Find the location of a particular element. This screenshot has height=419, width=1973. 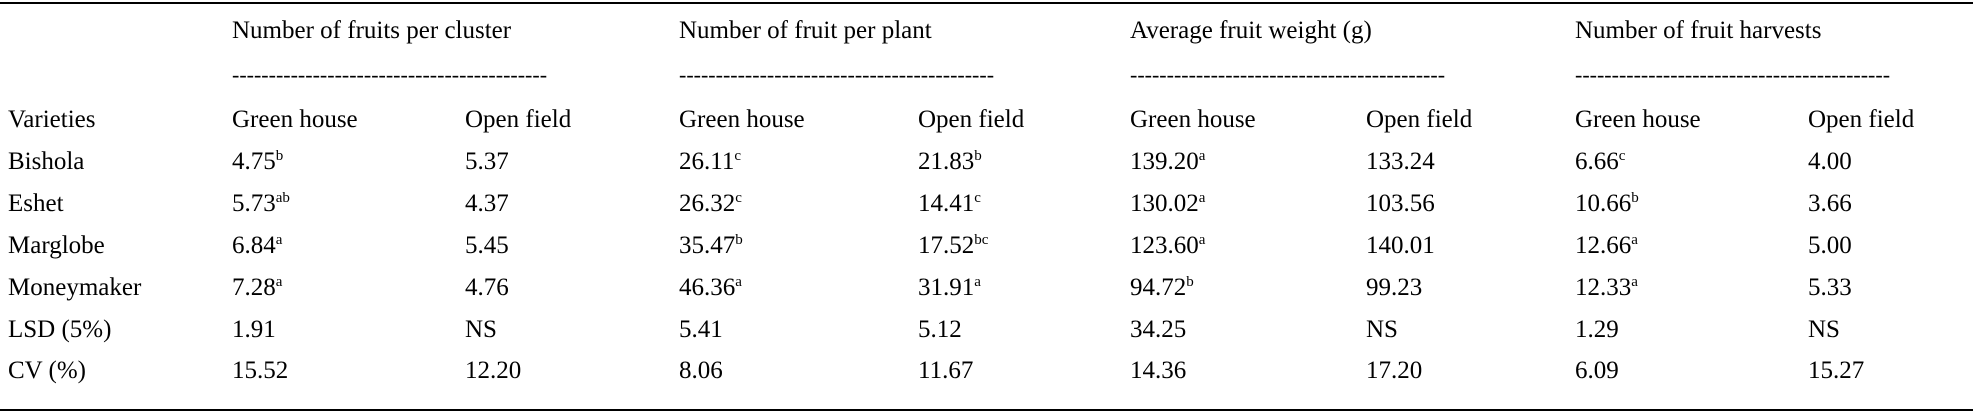

significance-letter: bc is located at coordinates (981, 240).